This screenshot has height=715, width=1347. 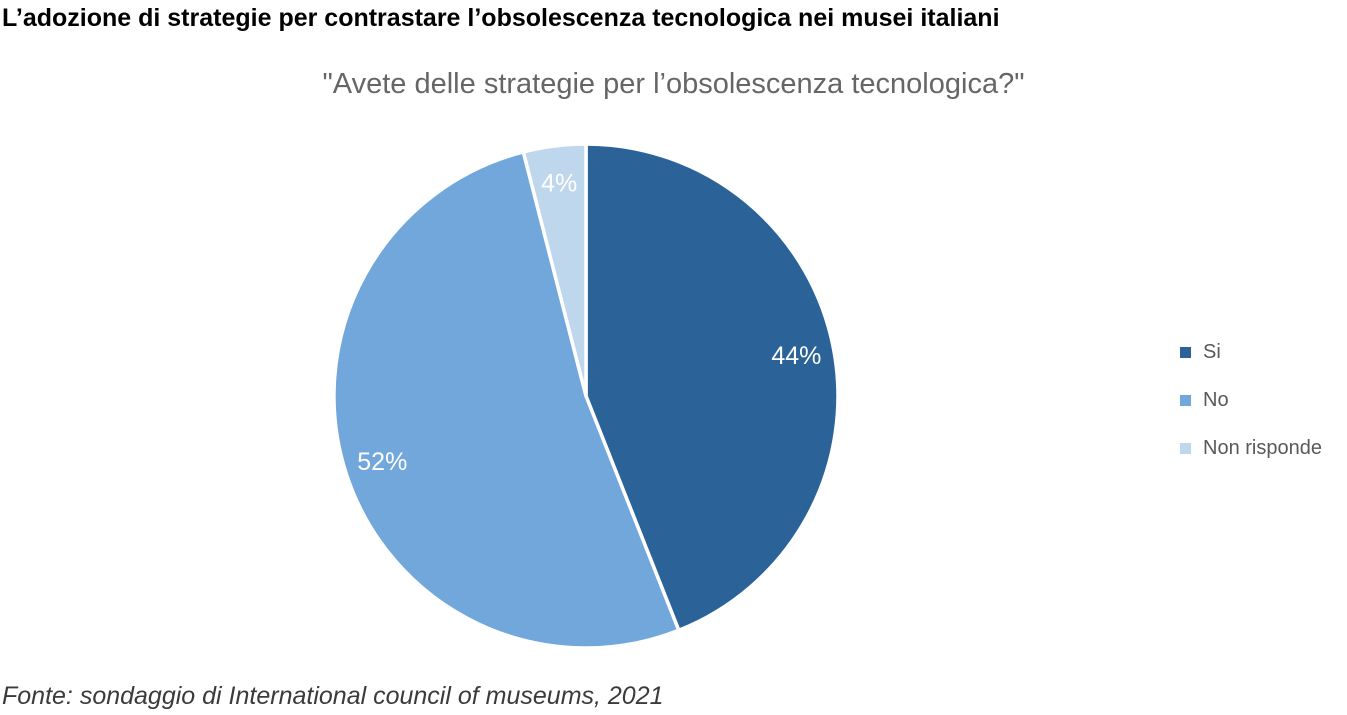 What do you see at coordinates (1262, 447) in the screenshot?
I see `legend-label-non-risponde: Non risponde` at bounding box center [1262, 447].